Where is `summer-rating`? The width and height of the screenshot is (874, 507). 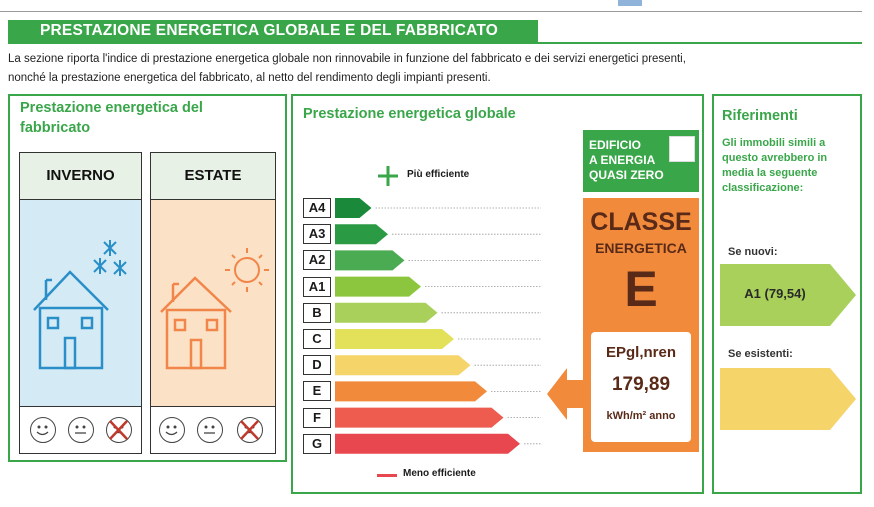 summer-rating is located at coordinates (213, 430).